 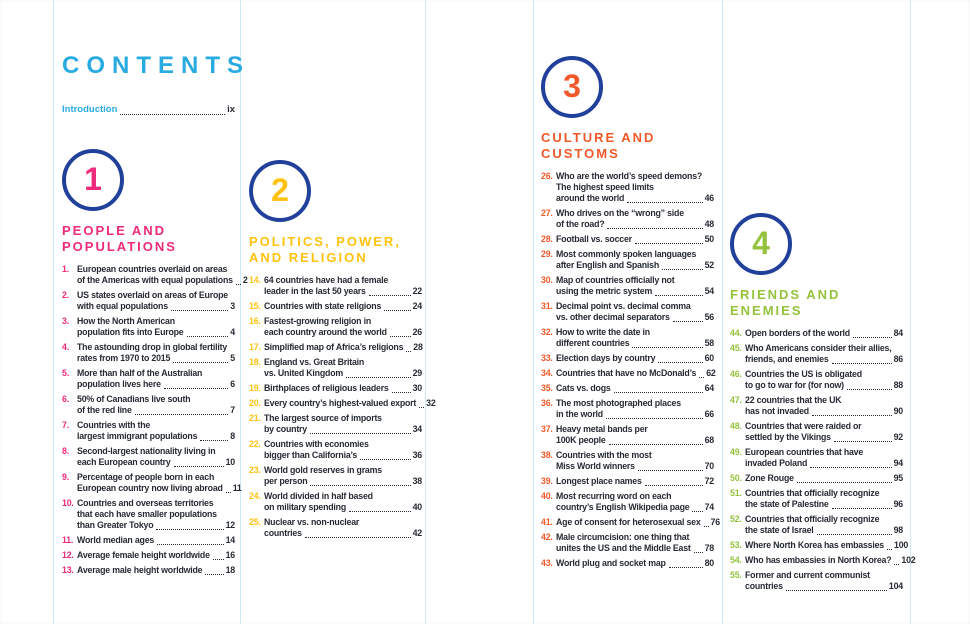 I want to click on toc-entry-page-number: 54, so click(x=709, y=291).